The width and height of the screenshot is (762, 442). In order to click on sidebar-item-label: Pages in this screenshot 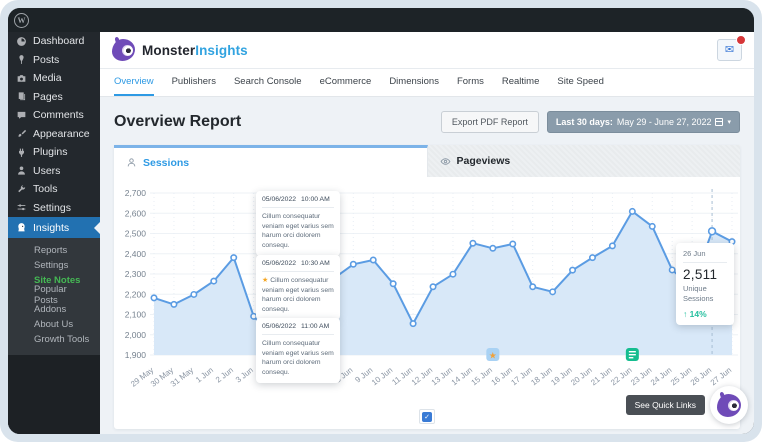, I will do `click(48, 96)`.